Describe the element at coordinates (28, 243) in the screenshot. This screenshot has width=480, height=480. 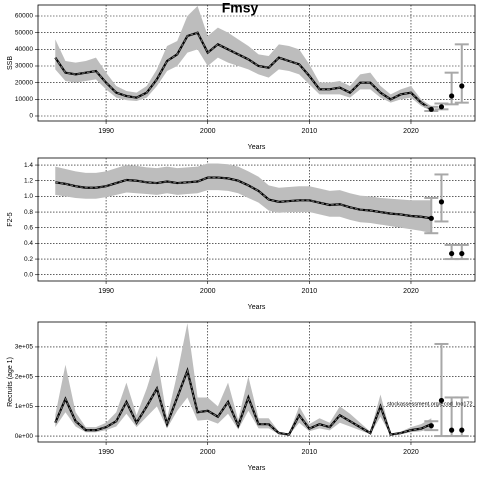
I see `y-tick-label: 0.4` at that location.